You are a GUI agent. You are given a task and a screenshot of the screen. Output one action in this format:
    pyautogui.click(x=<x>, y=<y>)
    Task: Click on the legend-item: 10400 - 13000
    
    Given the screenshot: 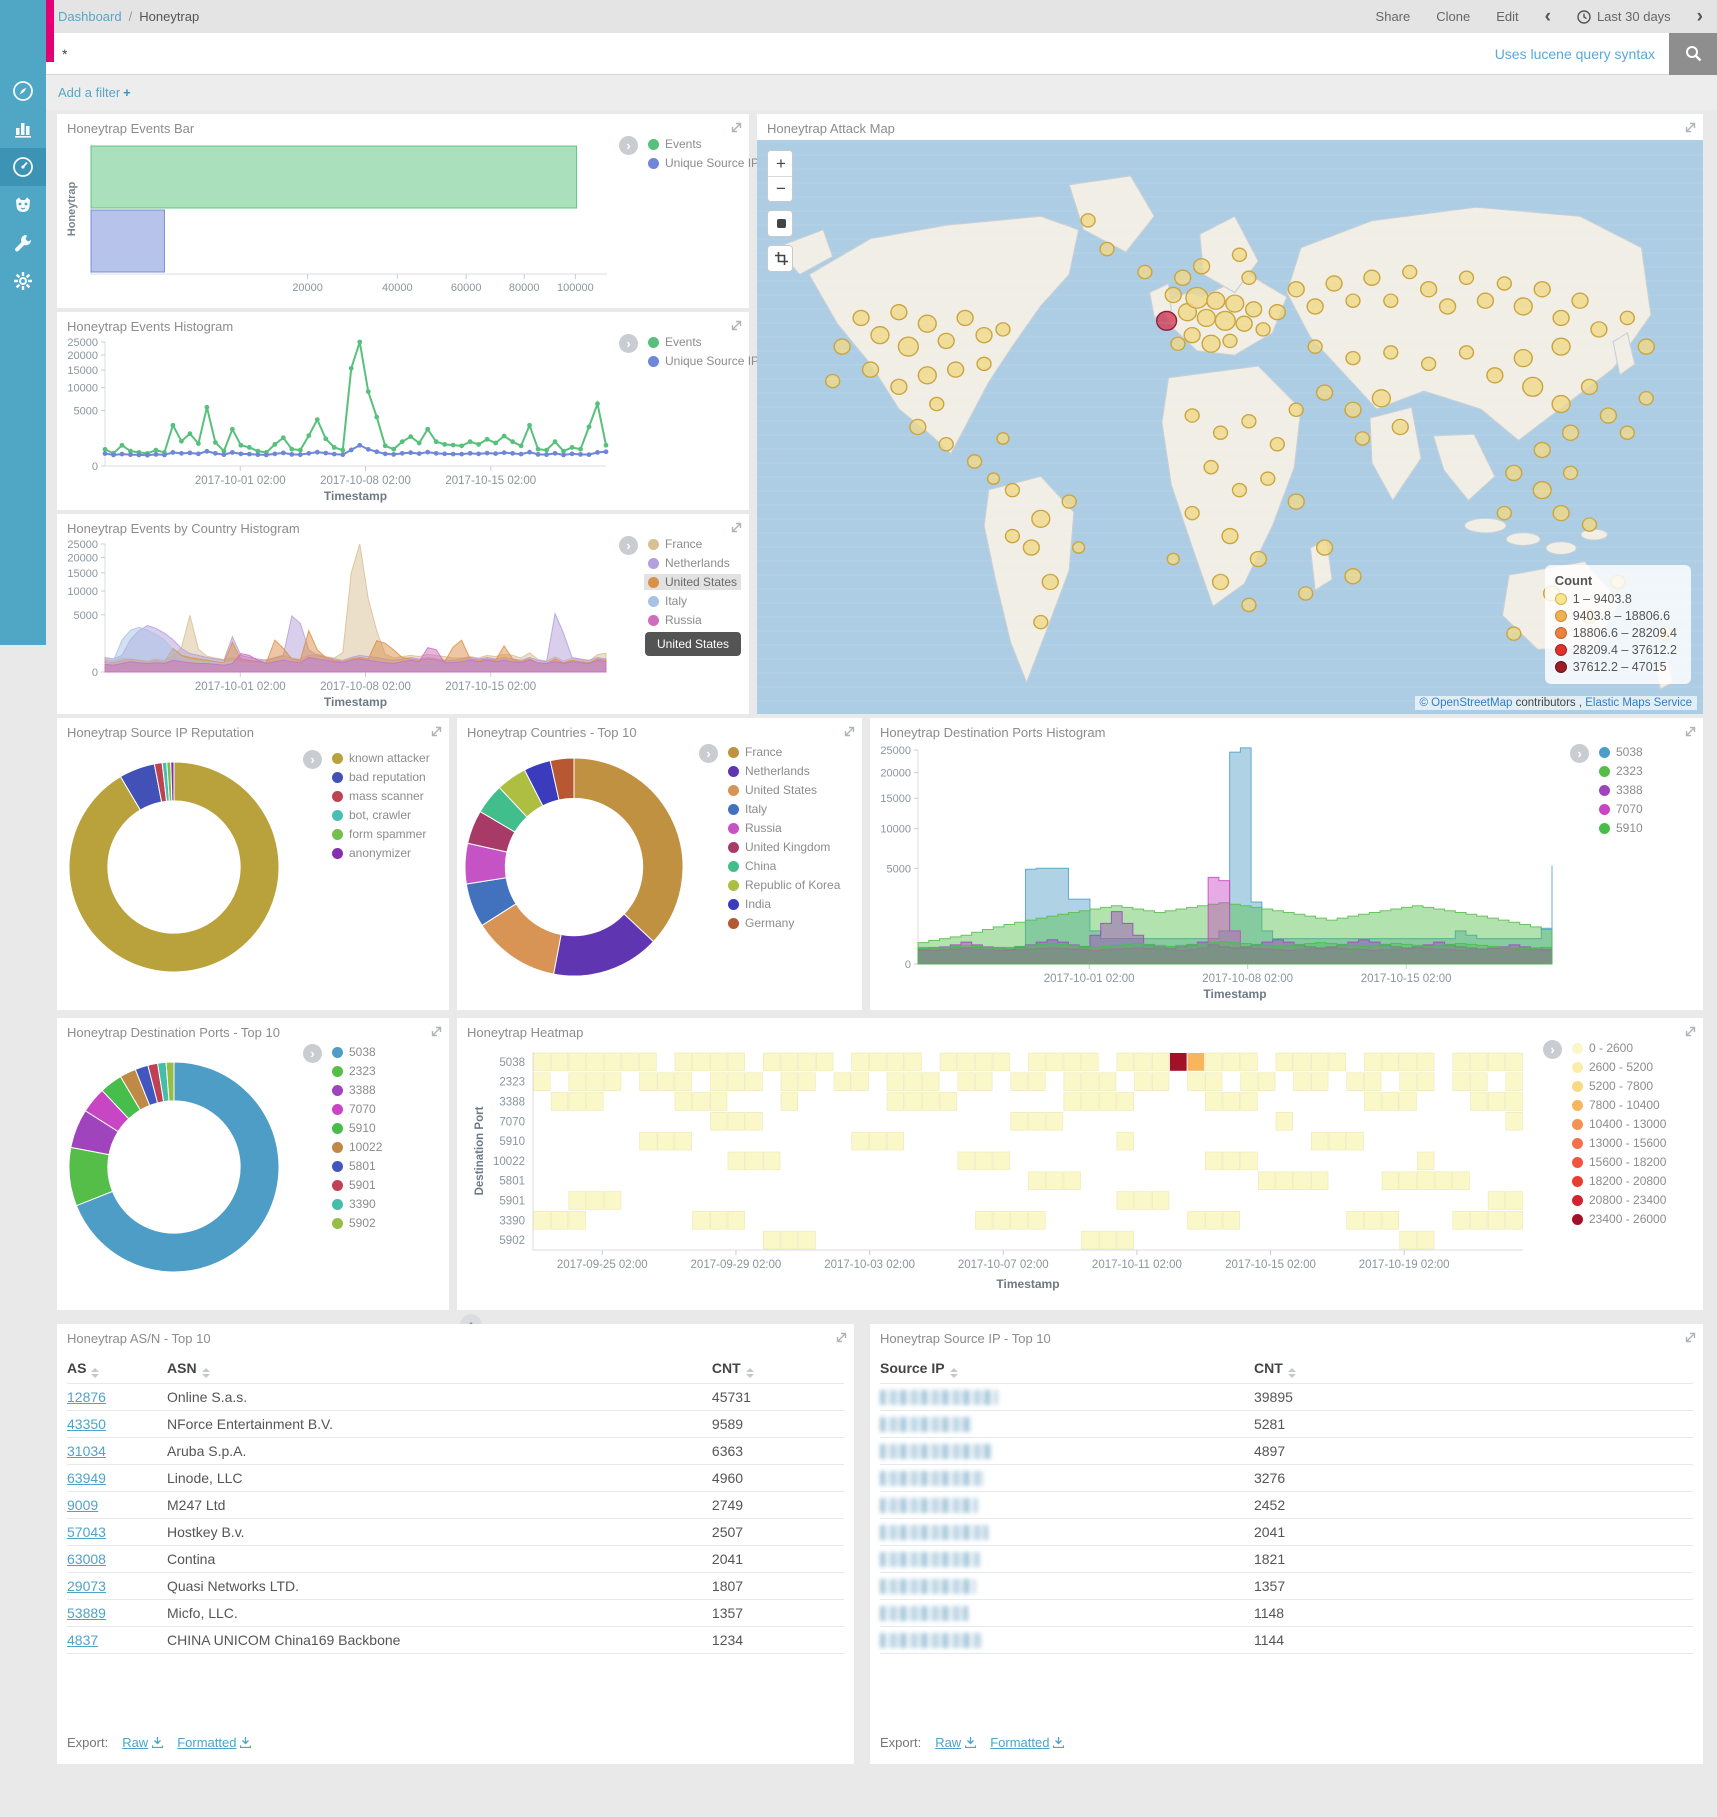 What is the action you would take?
    pyautogui.click(x=1619, y=1124)
    